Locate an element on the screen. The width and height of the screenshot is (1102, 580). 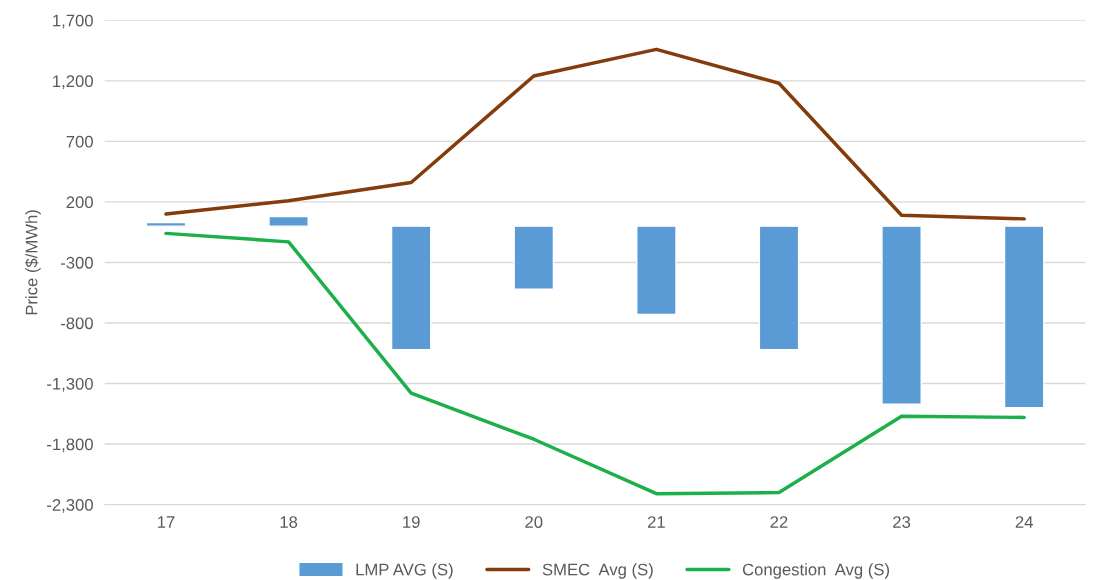
x-tick-label: 20 is located at coordinates (534, 522).